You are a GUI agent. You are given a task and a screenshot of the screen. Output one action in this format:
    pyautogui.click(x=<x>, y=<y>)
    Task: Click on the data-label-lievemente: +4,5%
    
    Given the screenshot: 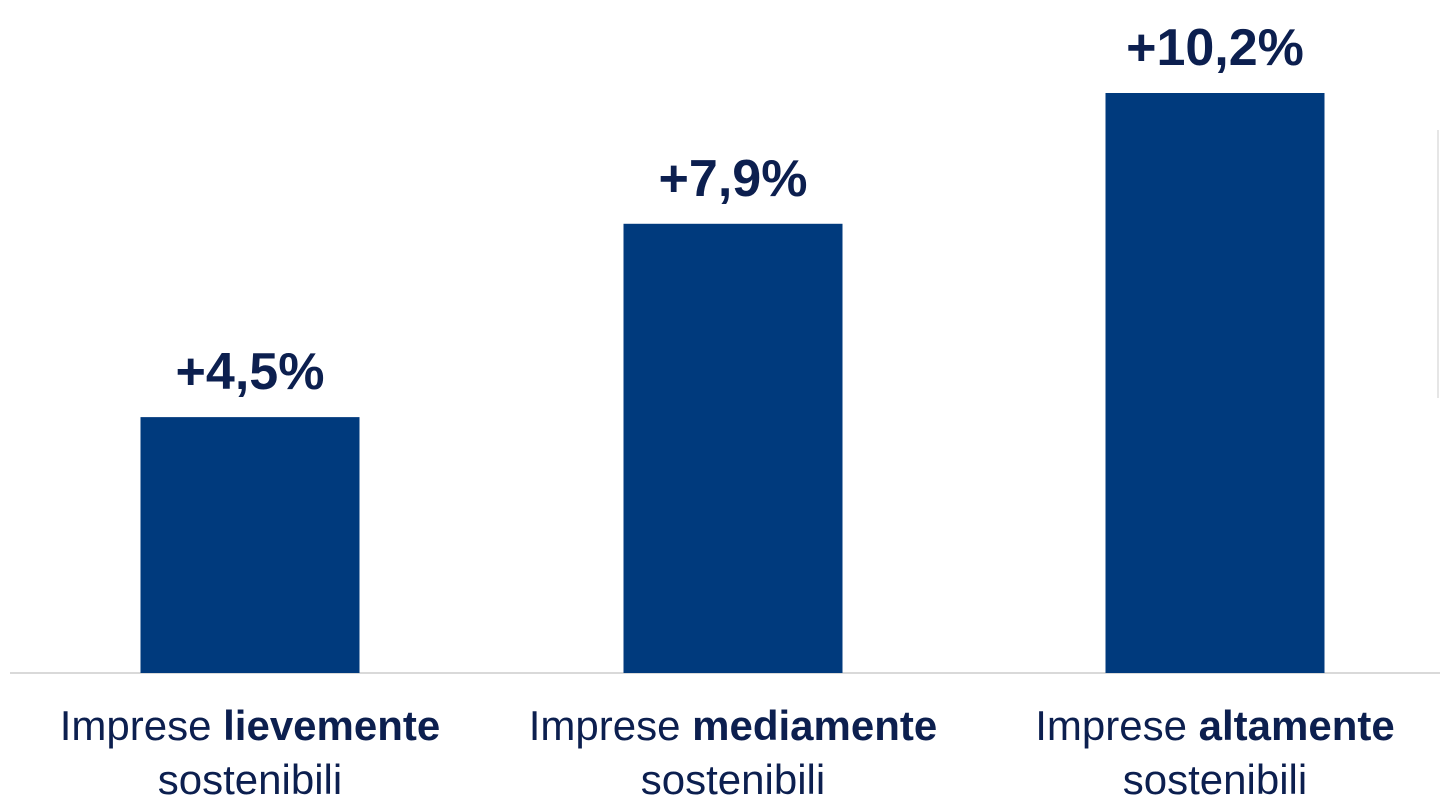 What is the action you would take?
    pyautogui.click(x=250, y=372)
    